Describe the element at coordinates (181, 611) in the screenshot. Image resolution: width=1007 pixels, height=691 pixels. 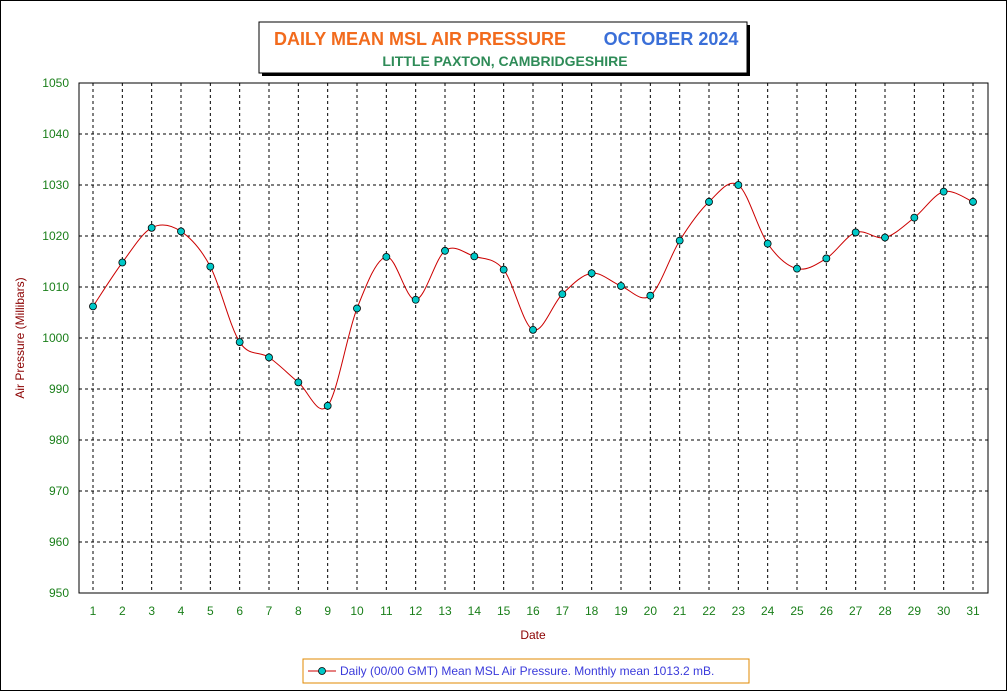
I see `x-tick-label: 4` at that location.